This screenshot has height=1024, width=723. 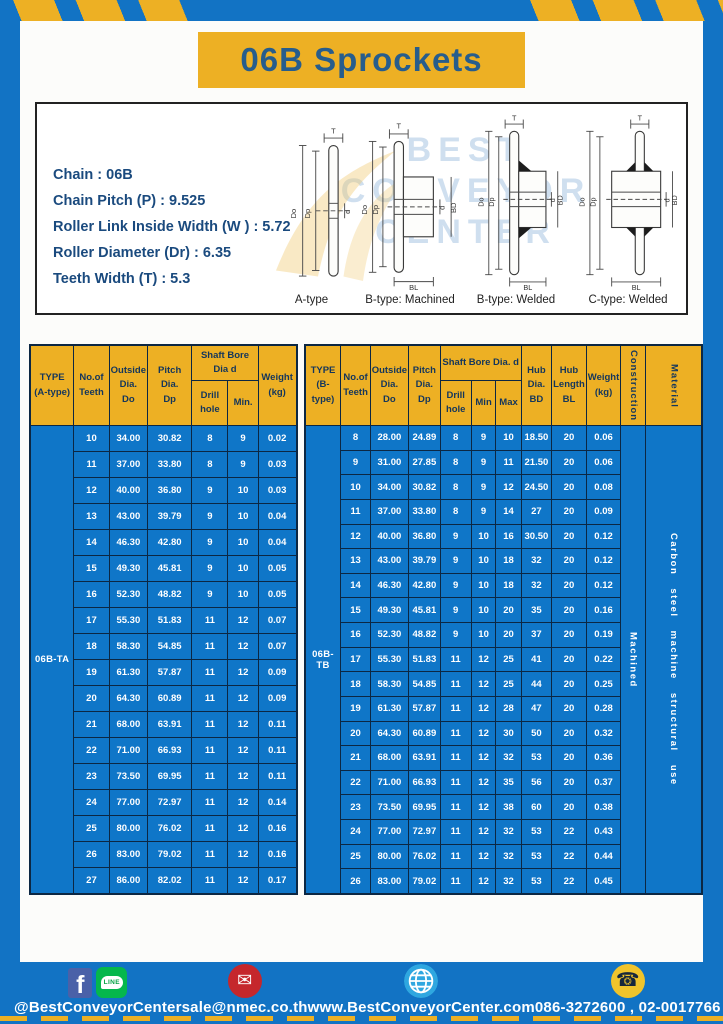 What do you see at coordinates (355, 585) in the screenshot?
I see `table-cell: 14` at bounding box center [355, 585].